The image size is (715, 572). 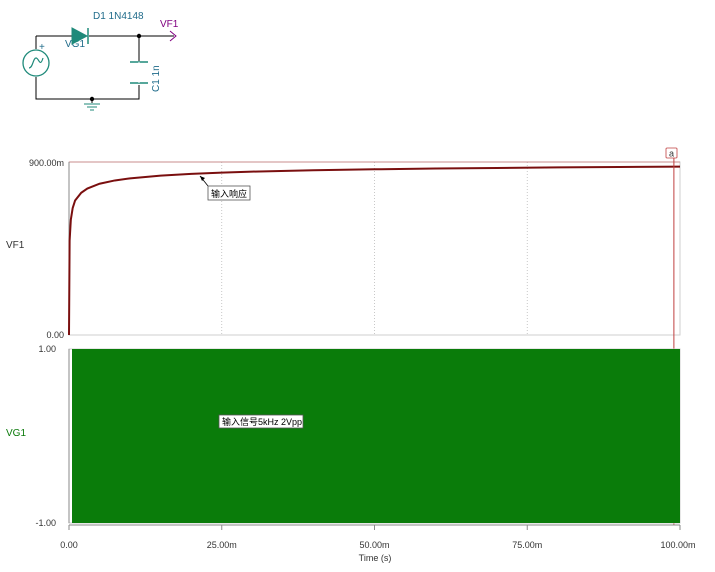 I want to click on source-plus-sign: +, so click(x=42, y=47).